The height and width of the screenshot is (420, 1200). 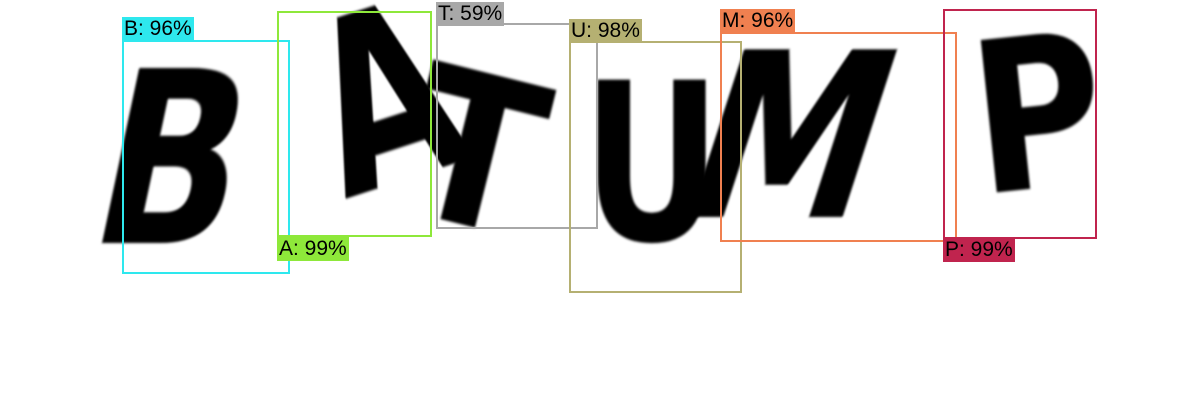 I want to click on glyph-u: U, so click(x=652, y=164).